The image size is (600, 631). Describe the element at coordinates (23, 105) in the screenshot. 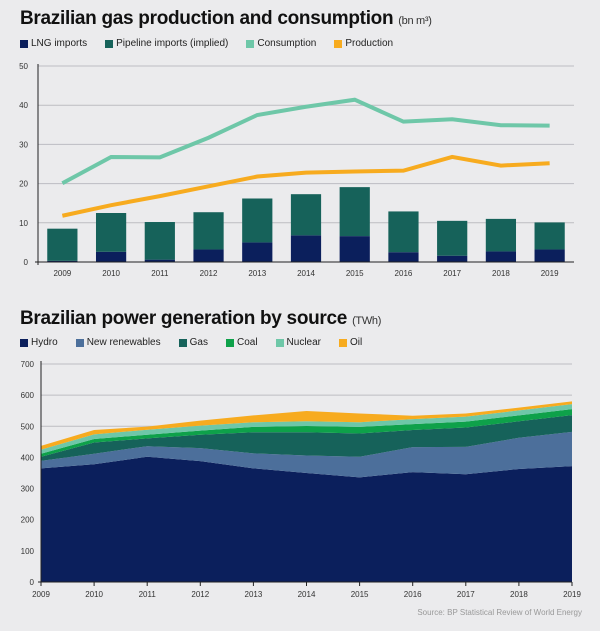

I see `y-tick-label: 40` at that location.